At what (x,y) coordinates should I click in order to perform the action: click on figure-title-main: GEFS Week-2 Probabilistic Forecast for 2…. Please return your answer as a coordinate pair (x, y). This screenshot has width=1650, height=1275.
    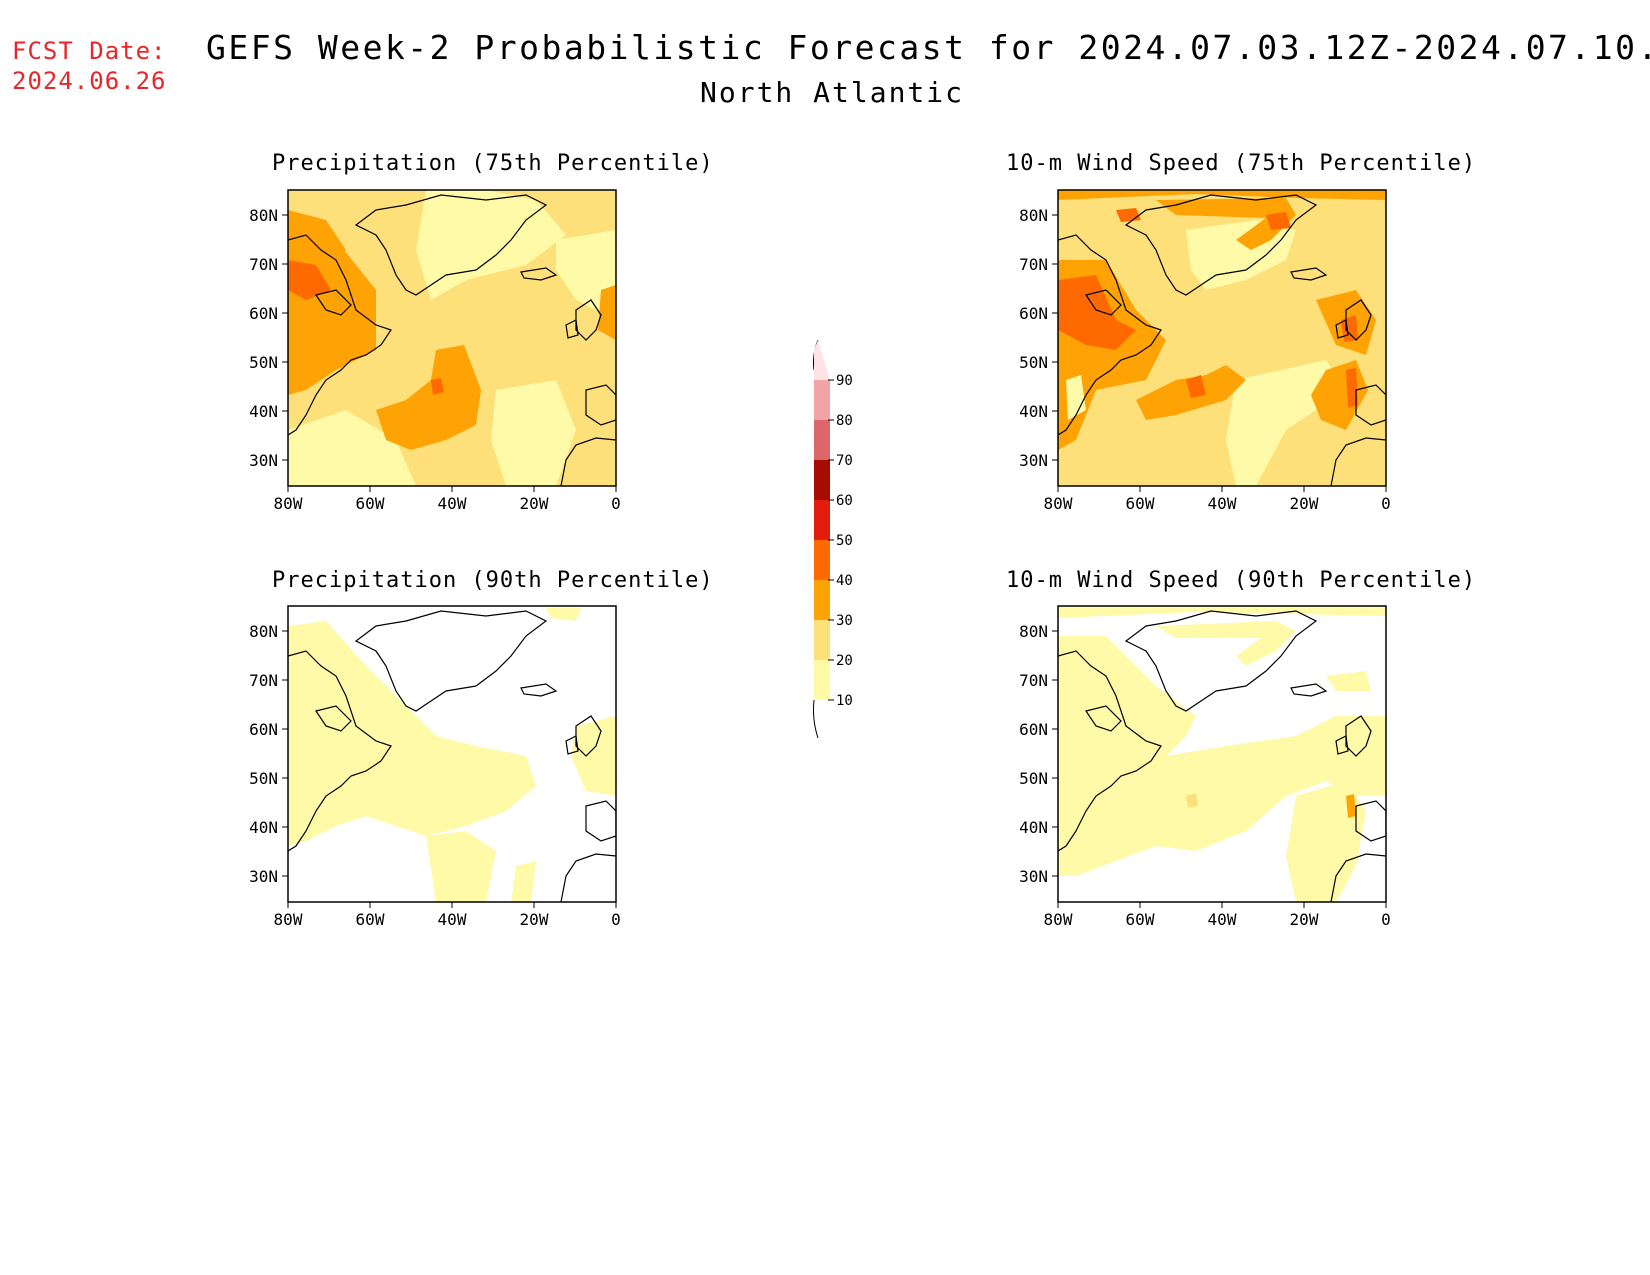
    Looking at the image, I should click on (928, 47).